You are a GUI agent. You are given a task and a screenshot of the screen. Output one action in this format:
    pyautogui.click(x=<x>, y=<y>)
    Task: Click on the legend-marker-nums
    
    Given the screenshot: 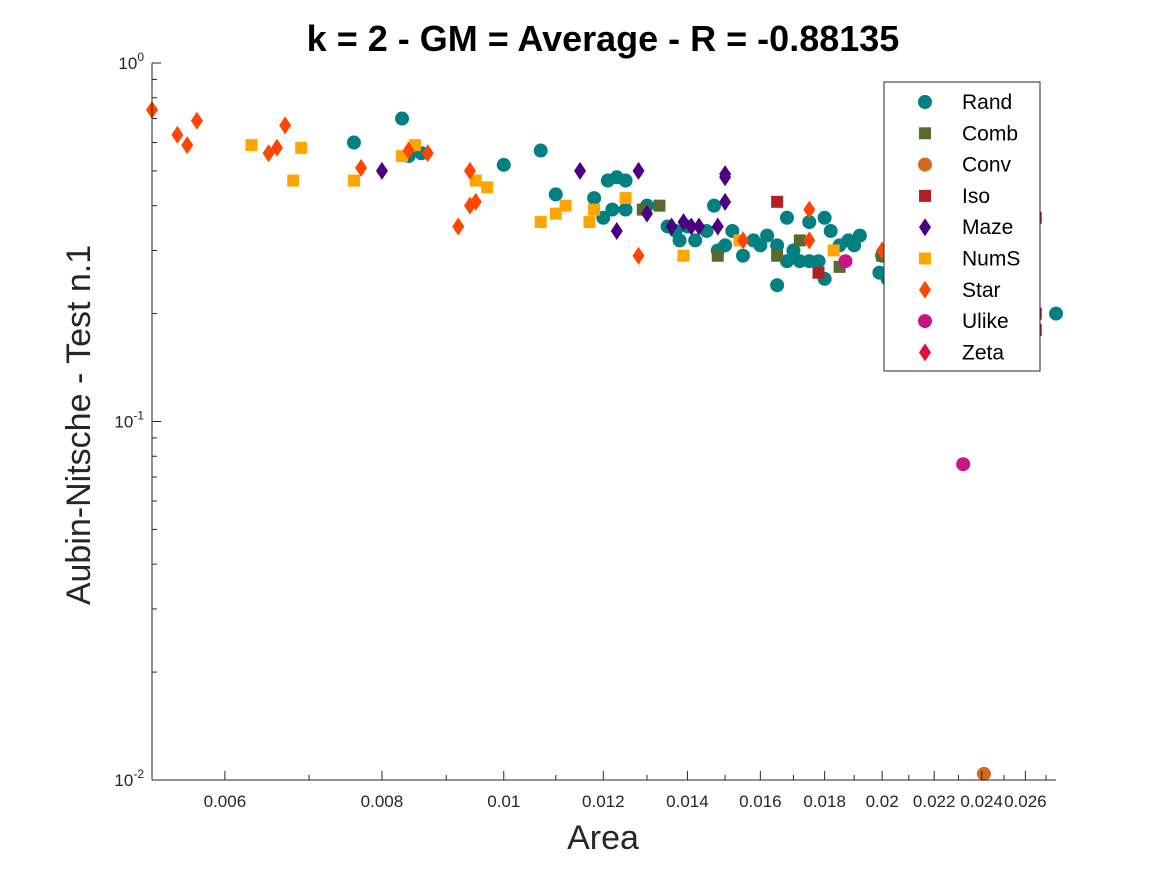 What is the action you would take?
    pyautogui.click(x=925, y=258)
    